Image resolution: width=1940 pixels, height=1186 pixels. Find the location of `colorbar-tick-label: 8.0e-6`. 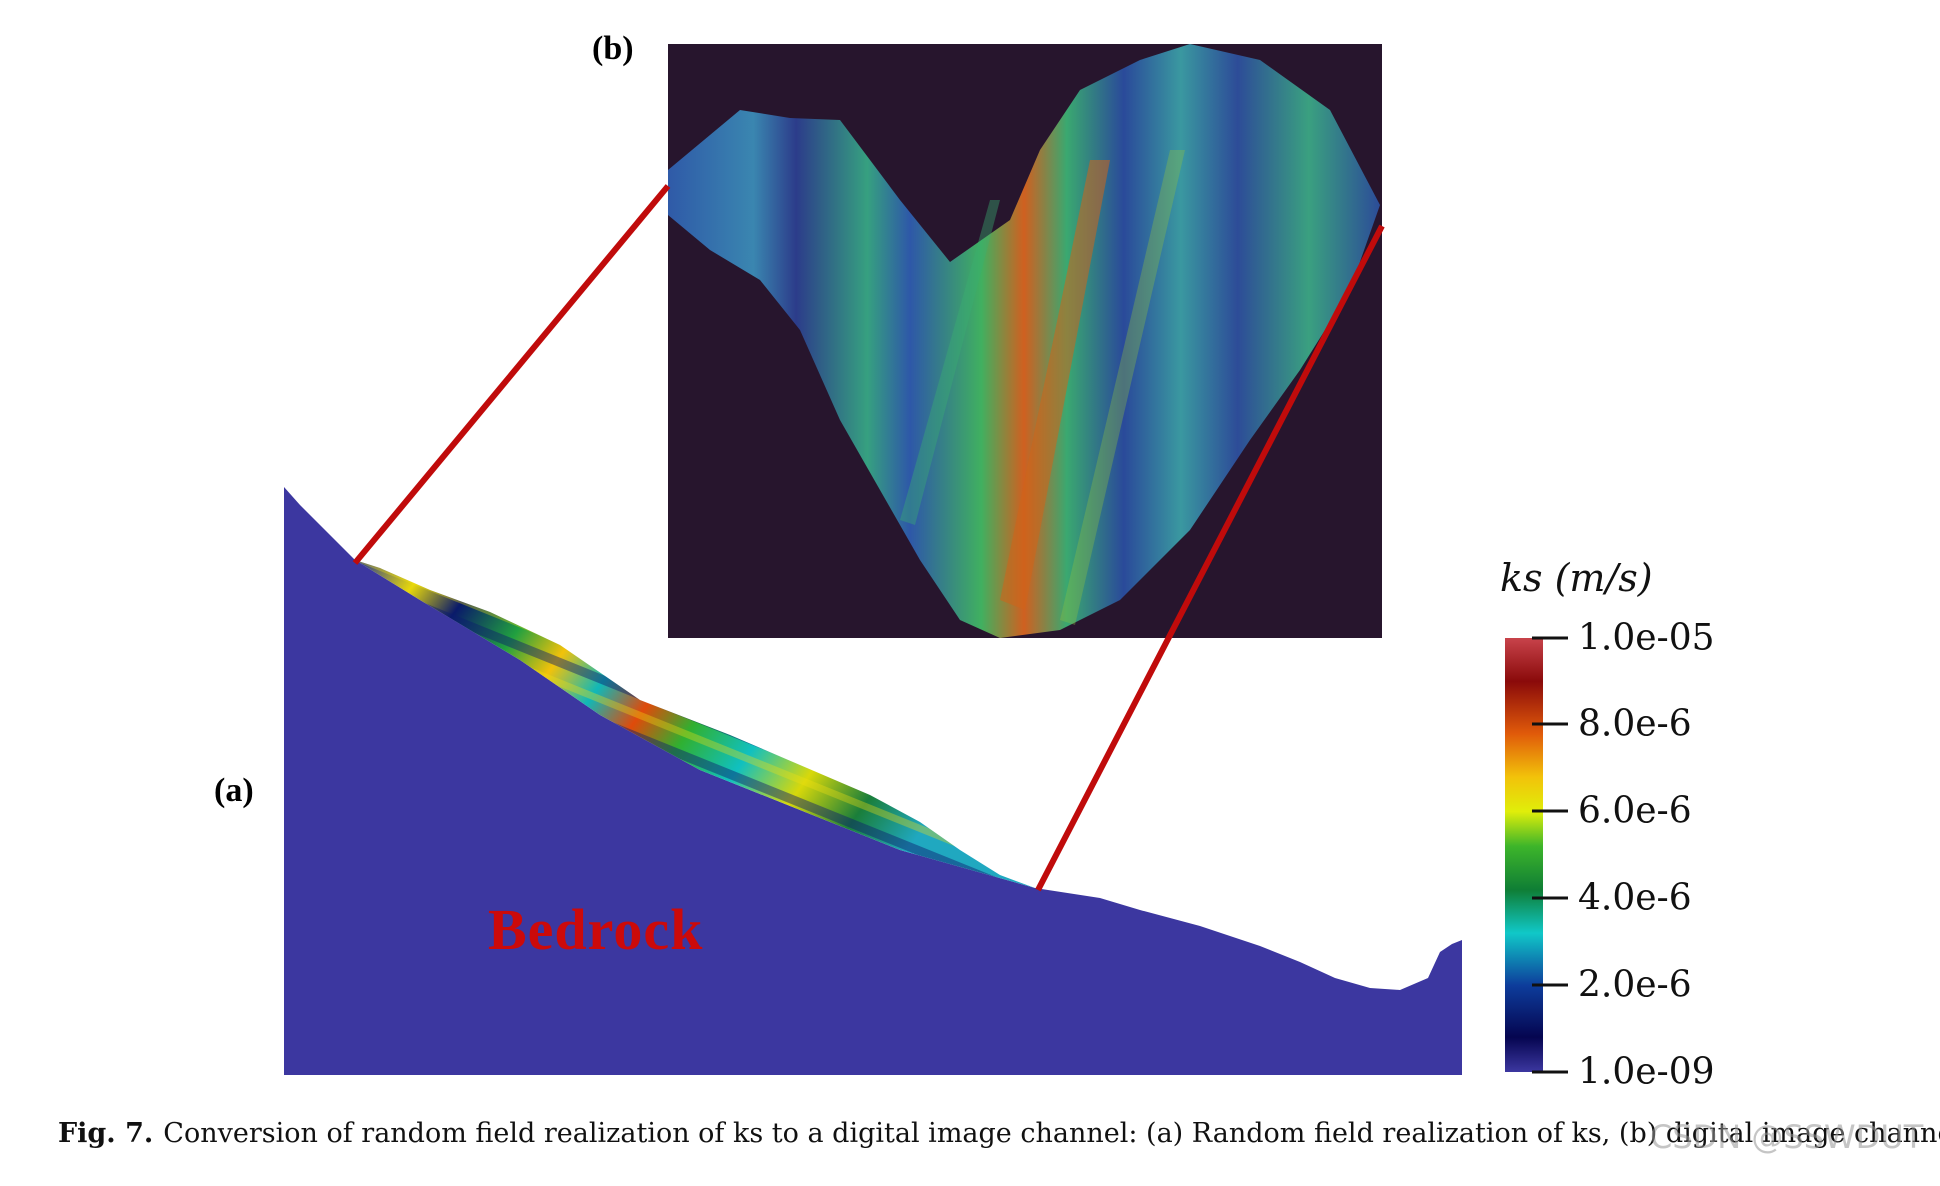

colorbar-tick-label: 8.0e-6 is located at coordinates (1635, 724).